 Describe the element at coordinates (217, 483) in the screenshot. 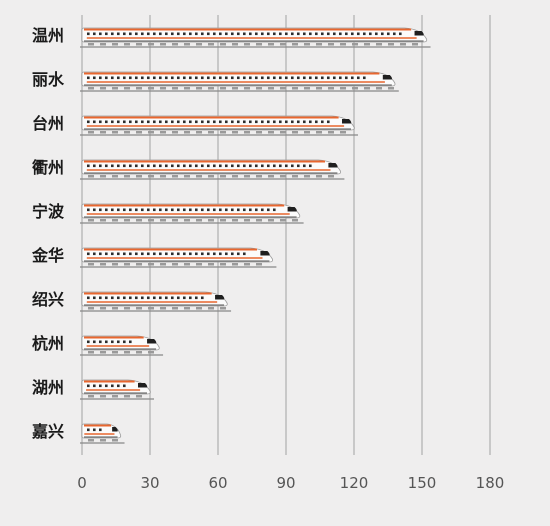

I see `x-tick-label: 60` at that location.